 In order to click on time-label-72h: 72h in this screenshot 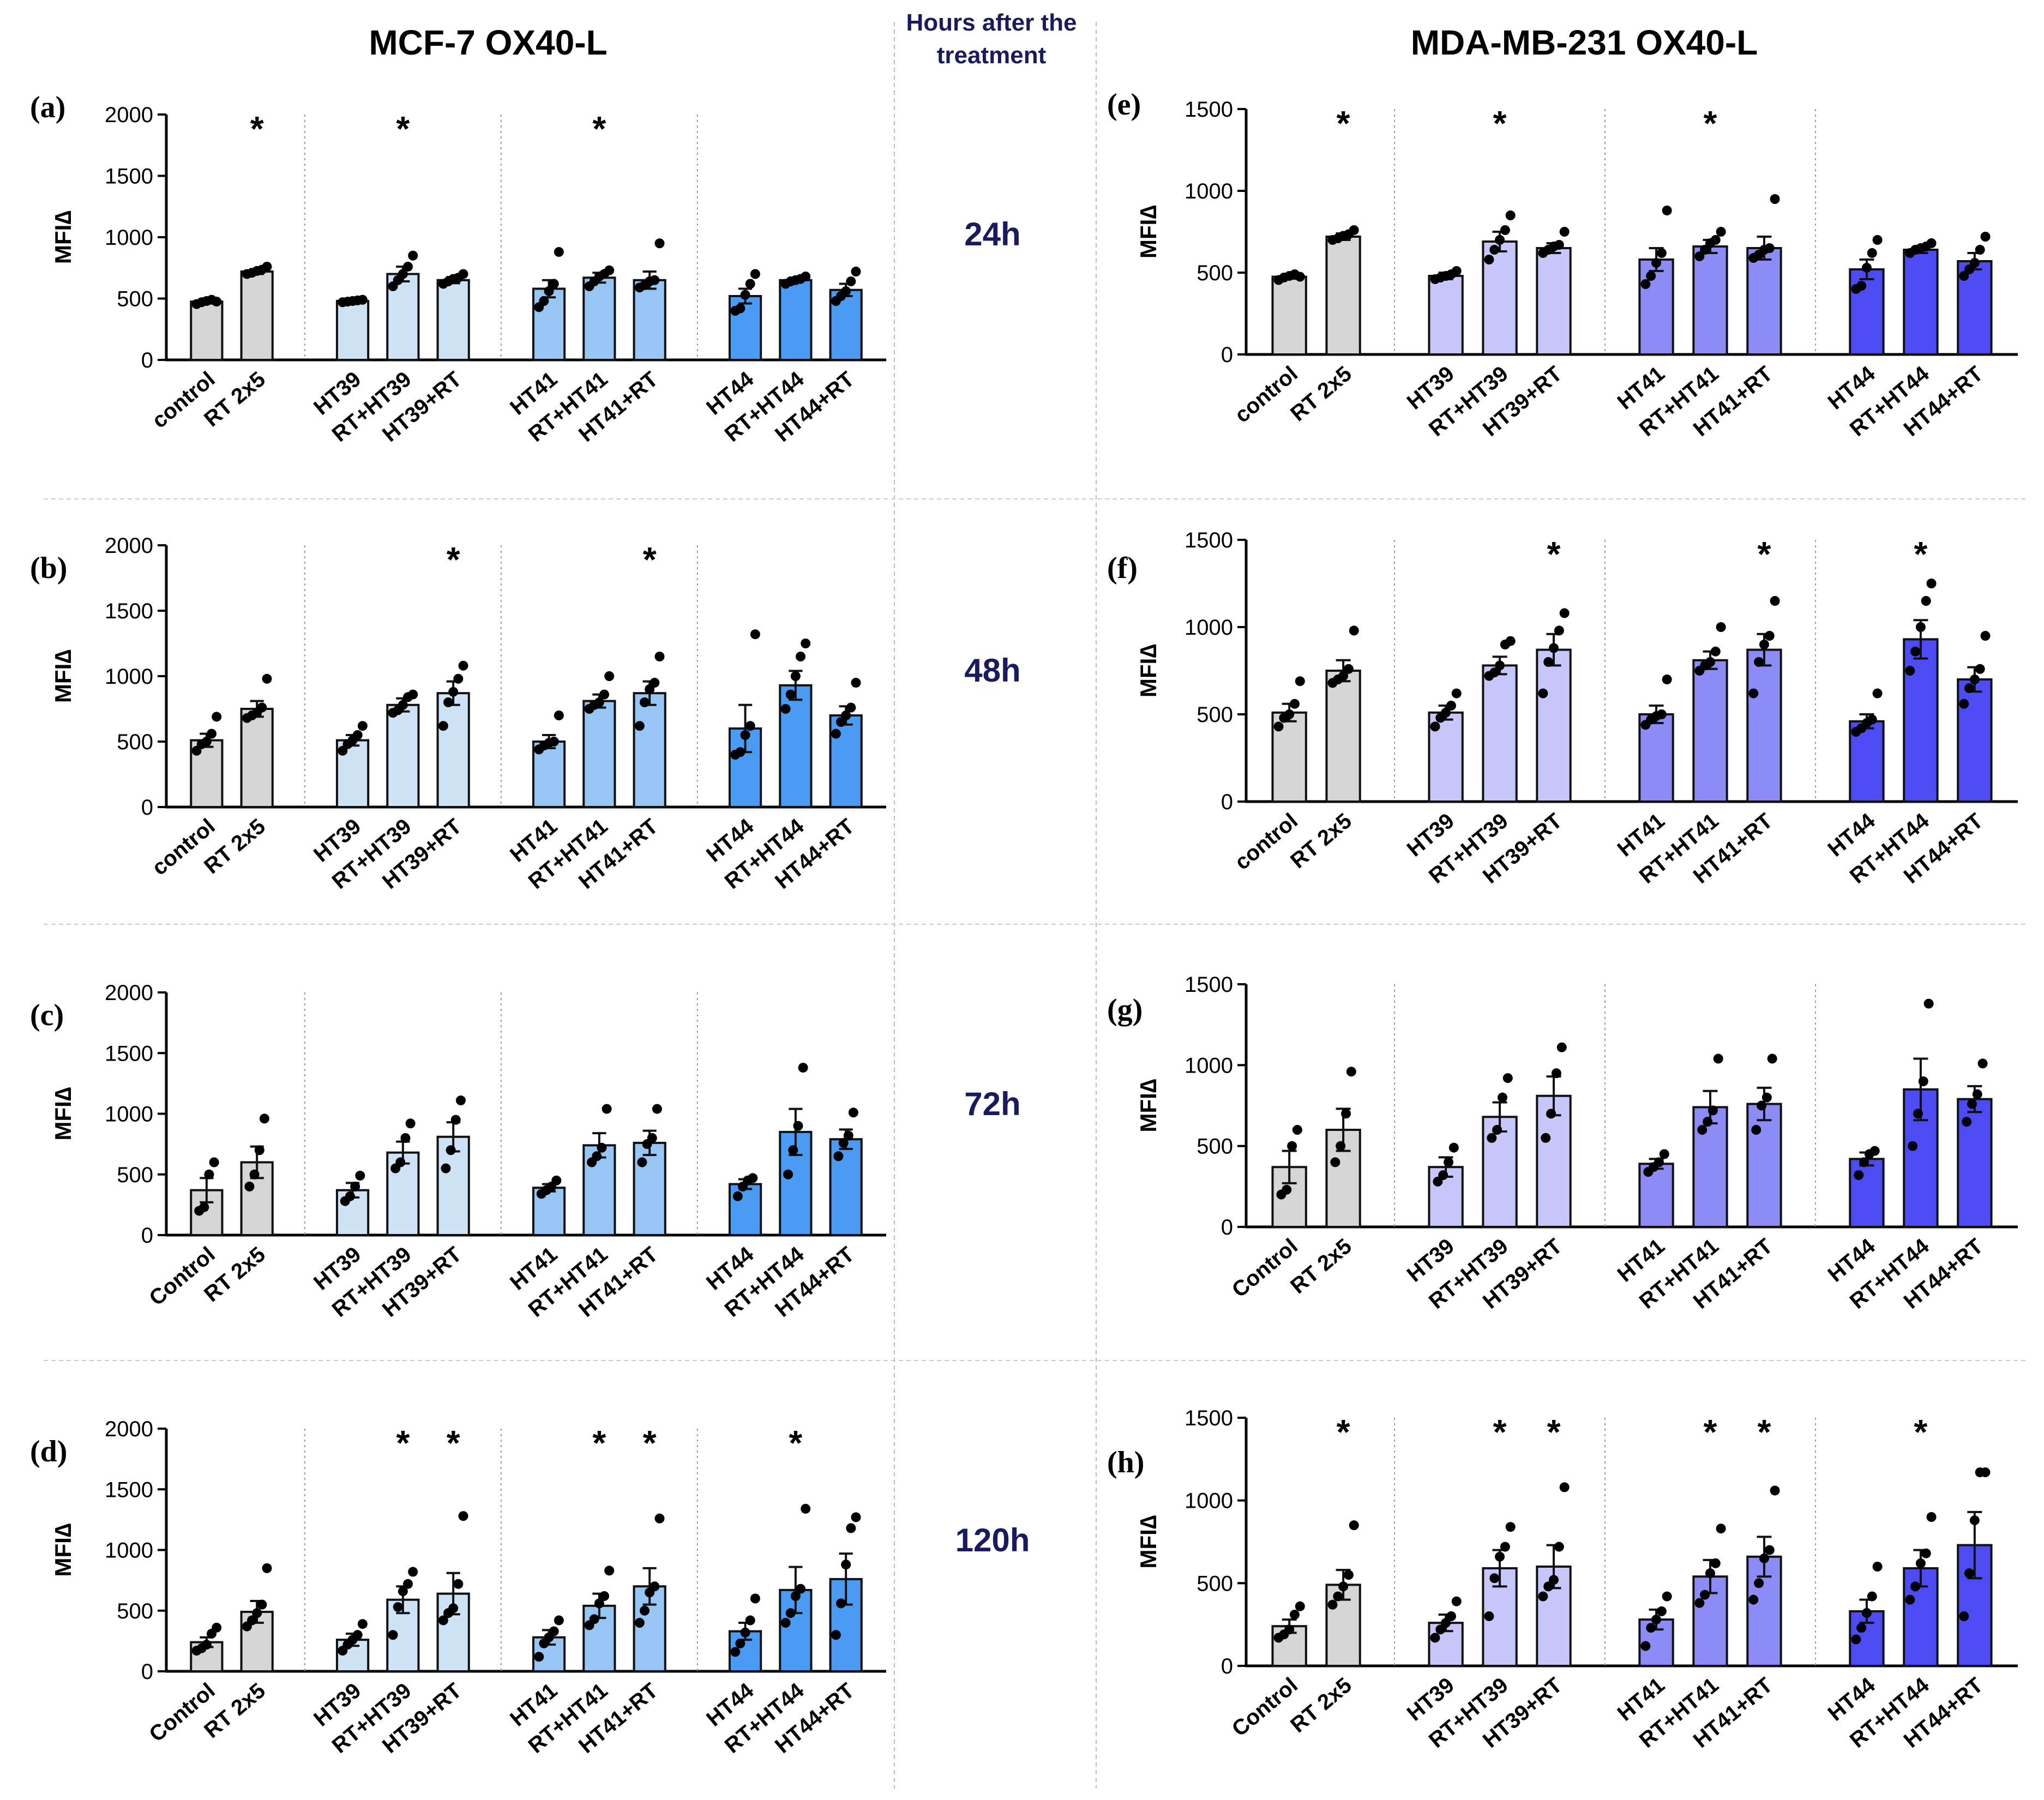, I will do `click(992, 1104)`.